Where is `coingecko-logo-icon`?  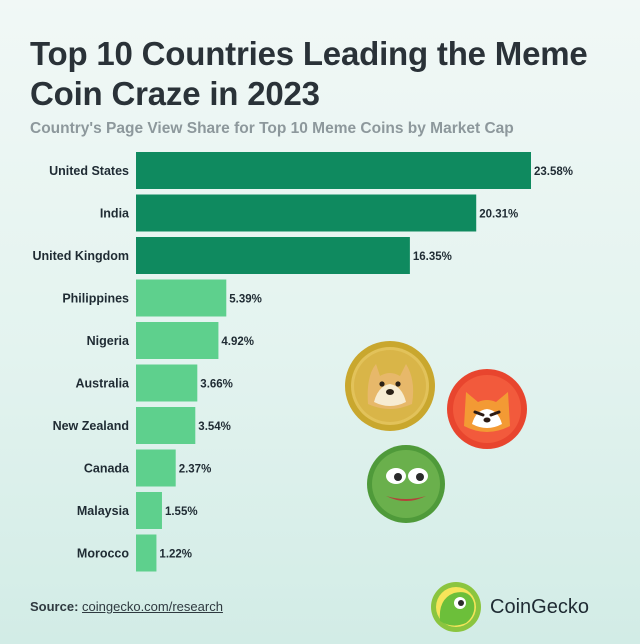
coingecko-logo-icon is located at coordinates (456, 607).